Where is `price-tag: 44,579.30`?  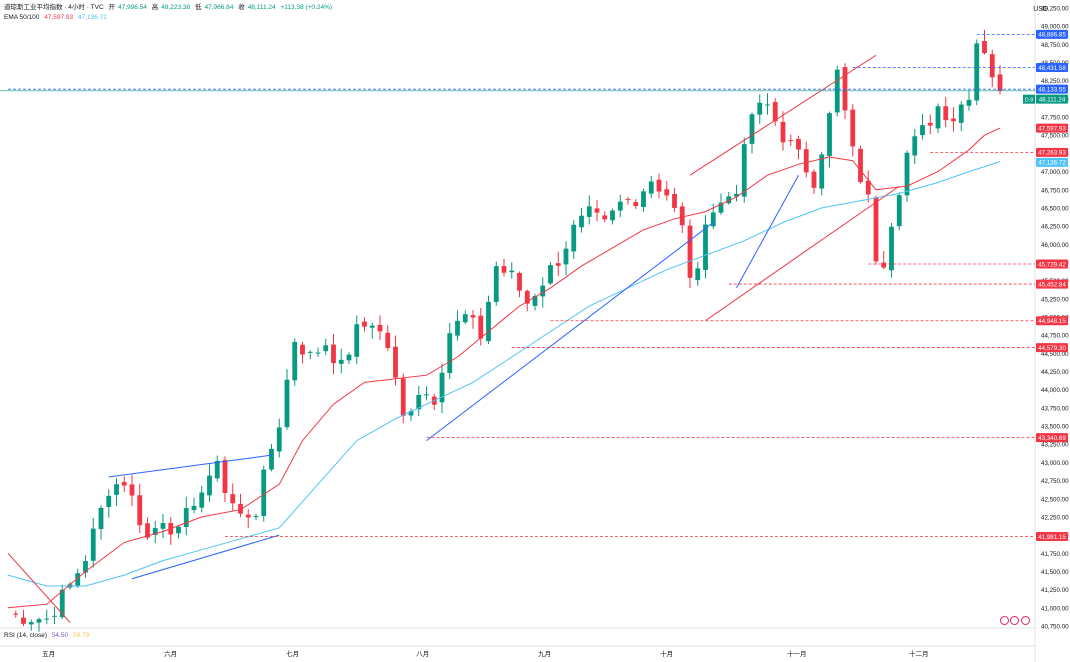 price-tag: 44,579.30 is located at coordinates (1052, 348).